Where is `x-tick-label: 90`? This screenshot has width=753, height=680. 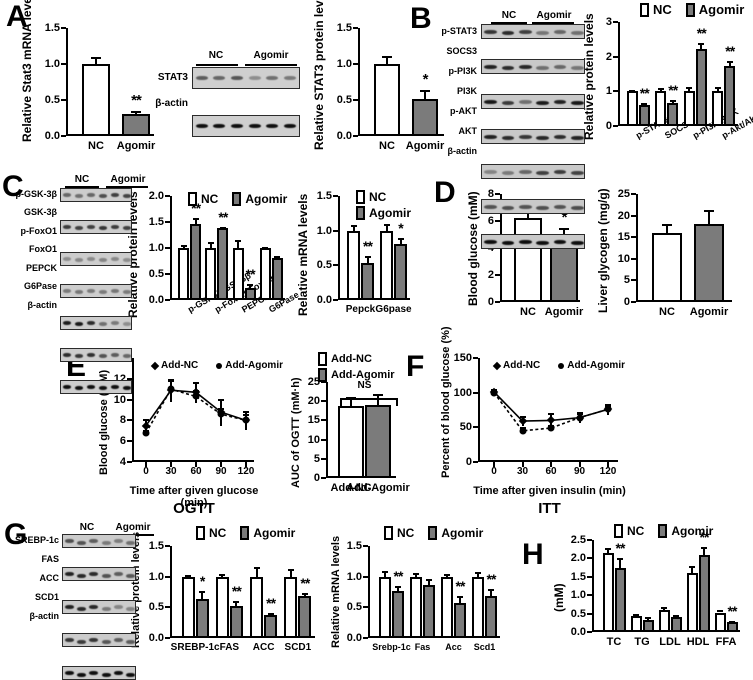 x-tick-label: 90 is located at coordinates (221, 471).